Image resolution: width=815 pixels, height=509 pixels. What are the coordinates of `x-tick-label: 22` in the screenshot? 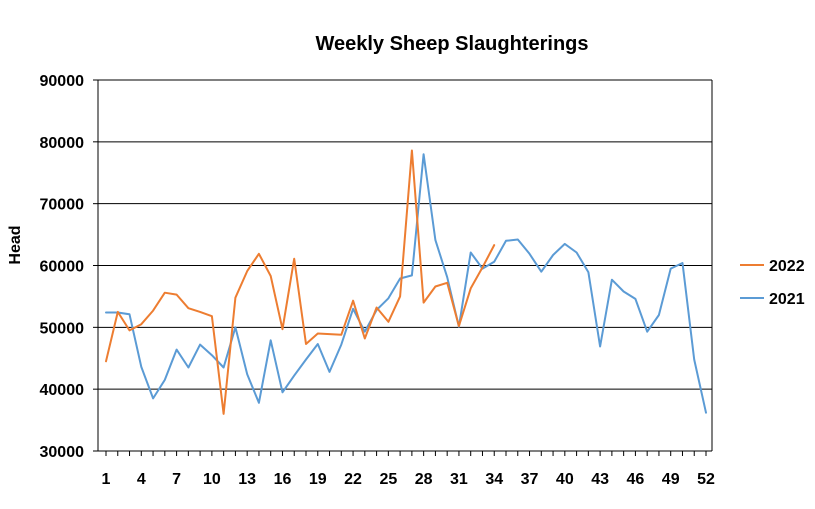 It's located at (353, 479).